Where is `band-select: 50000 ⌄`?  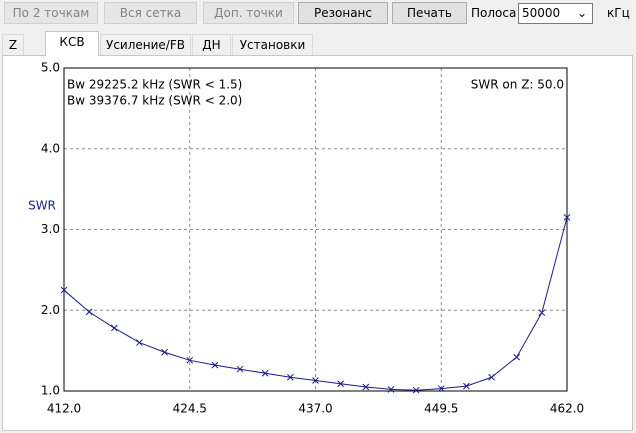 band-select: 50000 ⌄ is located at coordinates (555, 13).